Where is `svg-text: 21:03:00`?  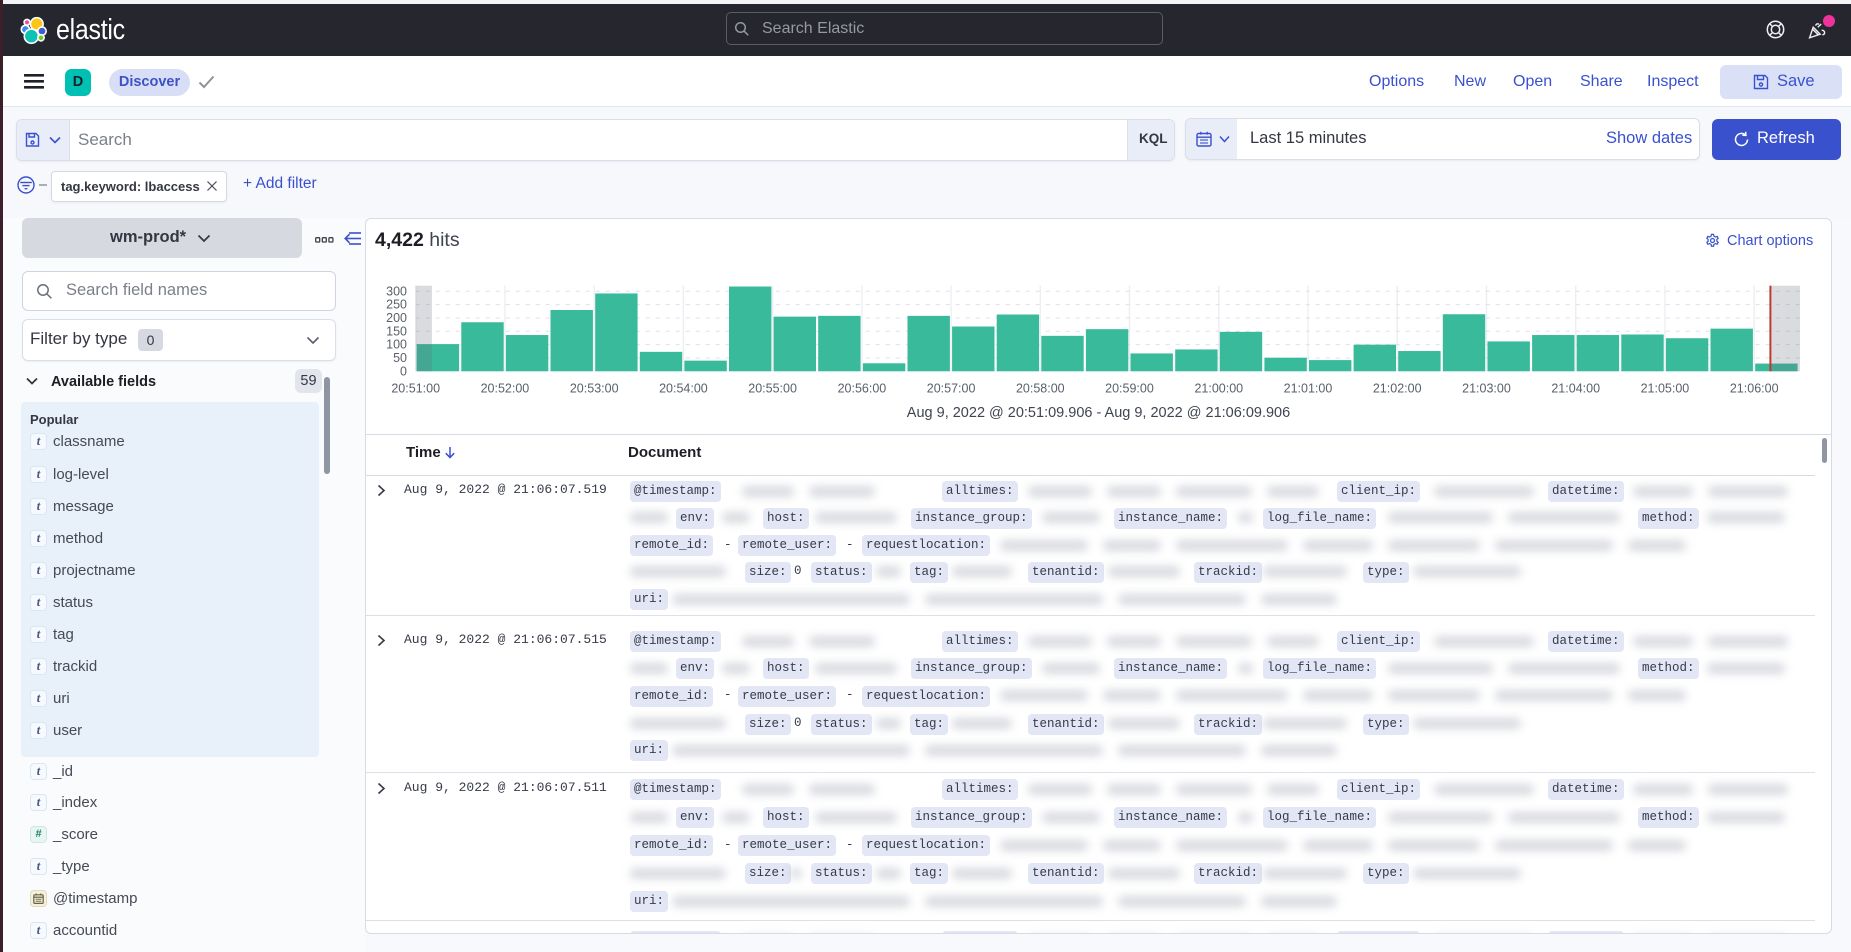 svg-text: 21:03:00 is located at coordinates (1486, 389).